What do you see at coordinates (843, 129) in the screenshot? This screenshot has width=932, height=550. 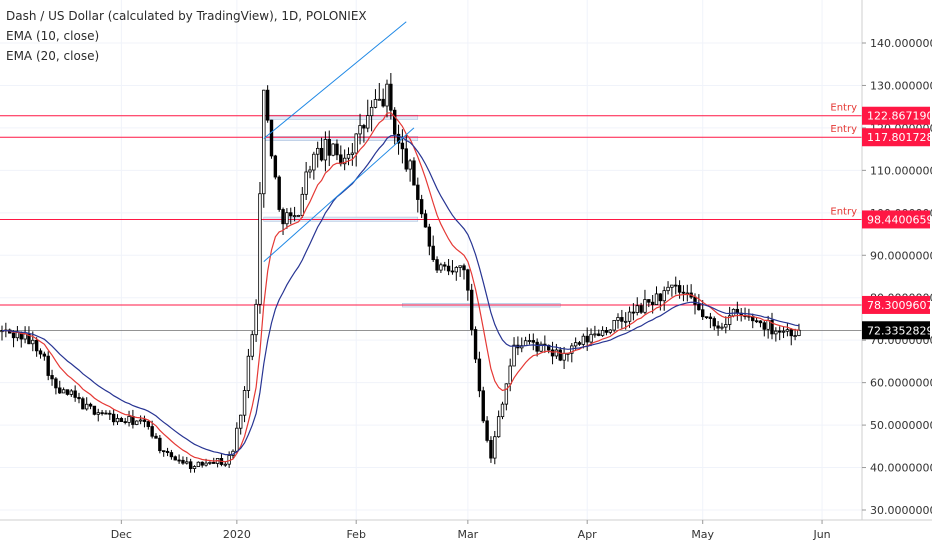 I see `entry-label: Entry` at bounding box center [843, 129].